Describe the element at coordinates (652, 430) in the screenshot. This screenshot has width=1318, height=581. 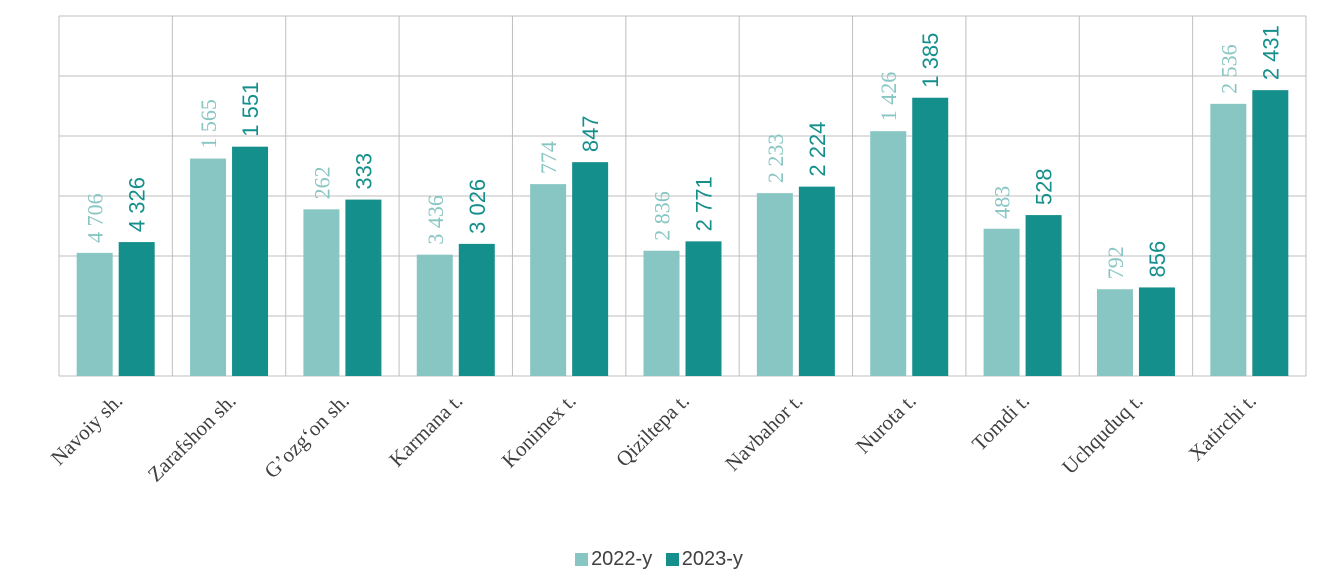
I see `x-tick-label-6: Qiziltepa t.` at that location.